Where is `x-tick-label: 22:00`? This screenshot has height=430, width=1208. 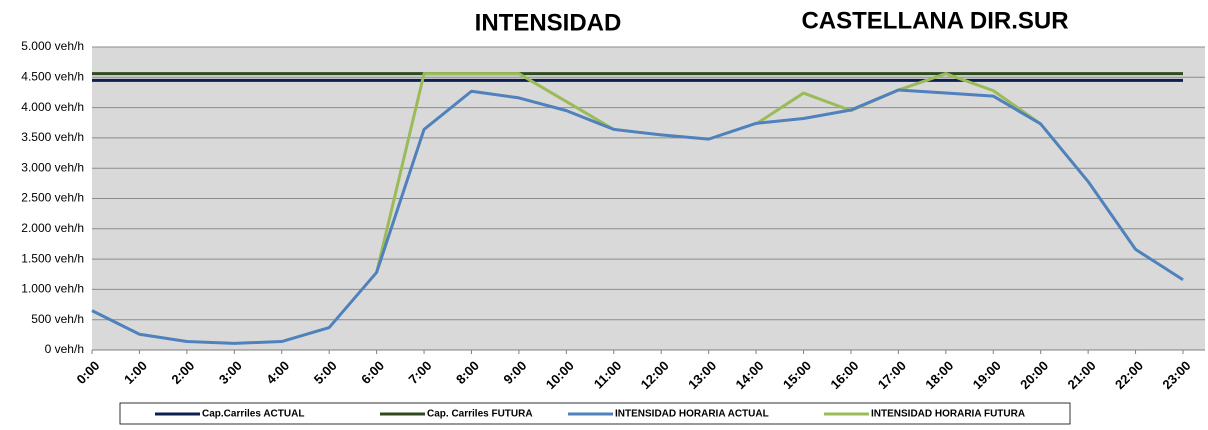 x-tick-label: 22:00 is located at coordinates (1129, 375).